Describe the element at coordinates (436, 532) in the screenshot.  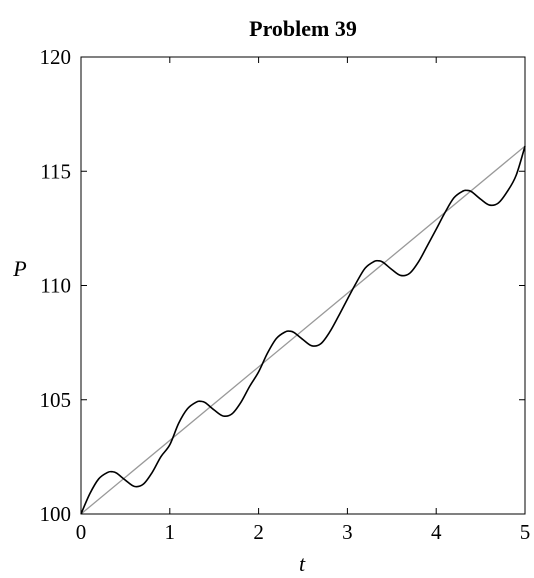
I see `x-tick-label: 4` at that location.